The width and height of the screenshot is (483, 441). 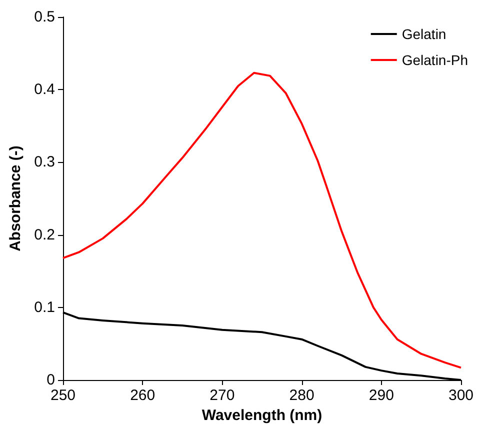 What do you see at coordinates (44, 89) in the screenshot?
I see `y-tick-label: 0.4` at bounding box center [44, 89].